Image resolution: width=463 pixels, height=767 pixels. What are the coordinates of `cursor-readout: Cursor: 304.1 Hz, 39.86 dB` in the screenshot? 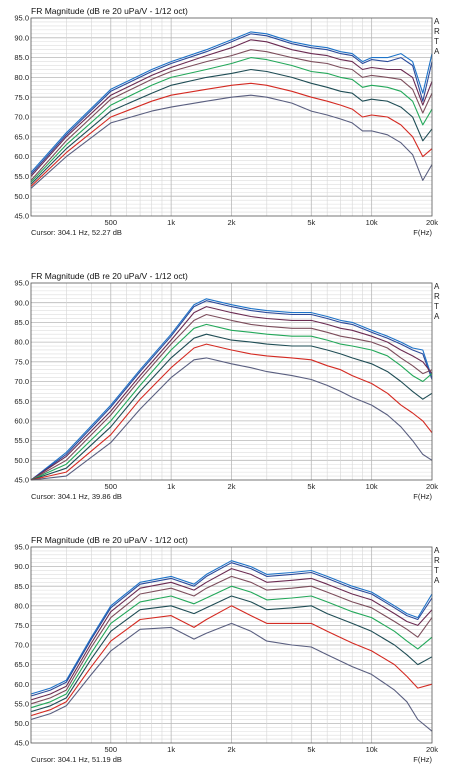 It's located at (76, 496).